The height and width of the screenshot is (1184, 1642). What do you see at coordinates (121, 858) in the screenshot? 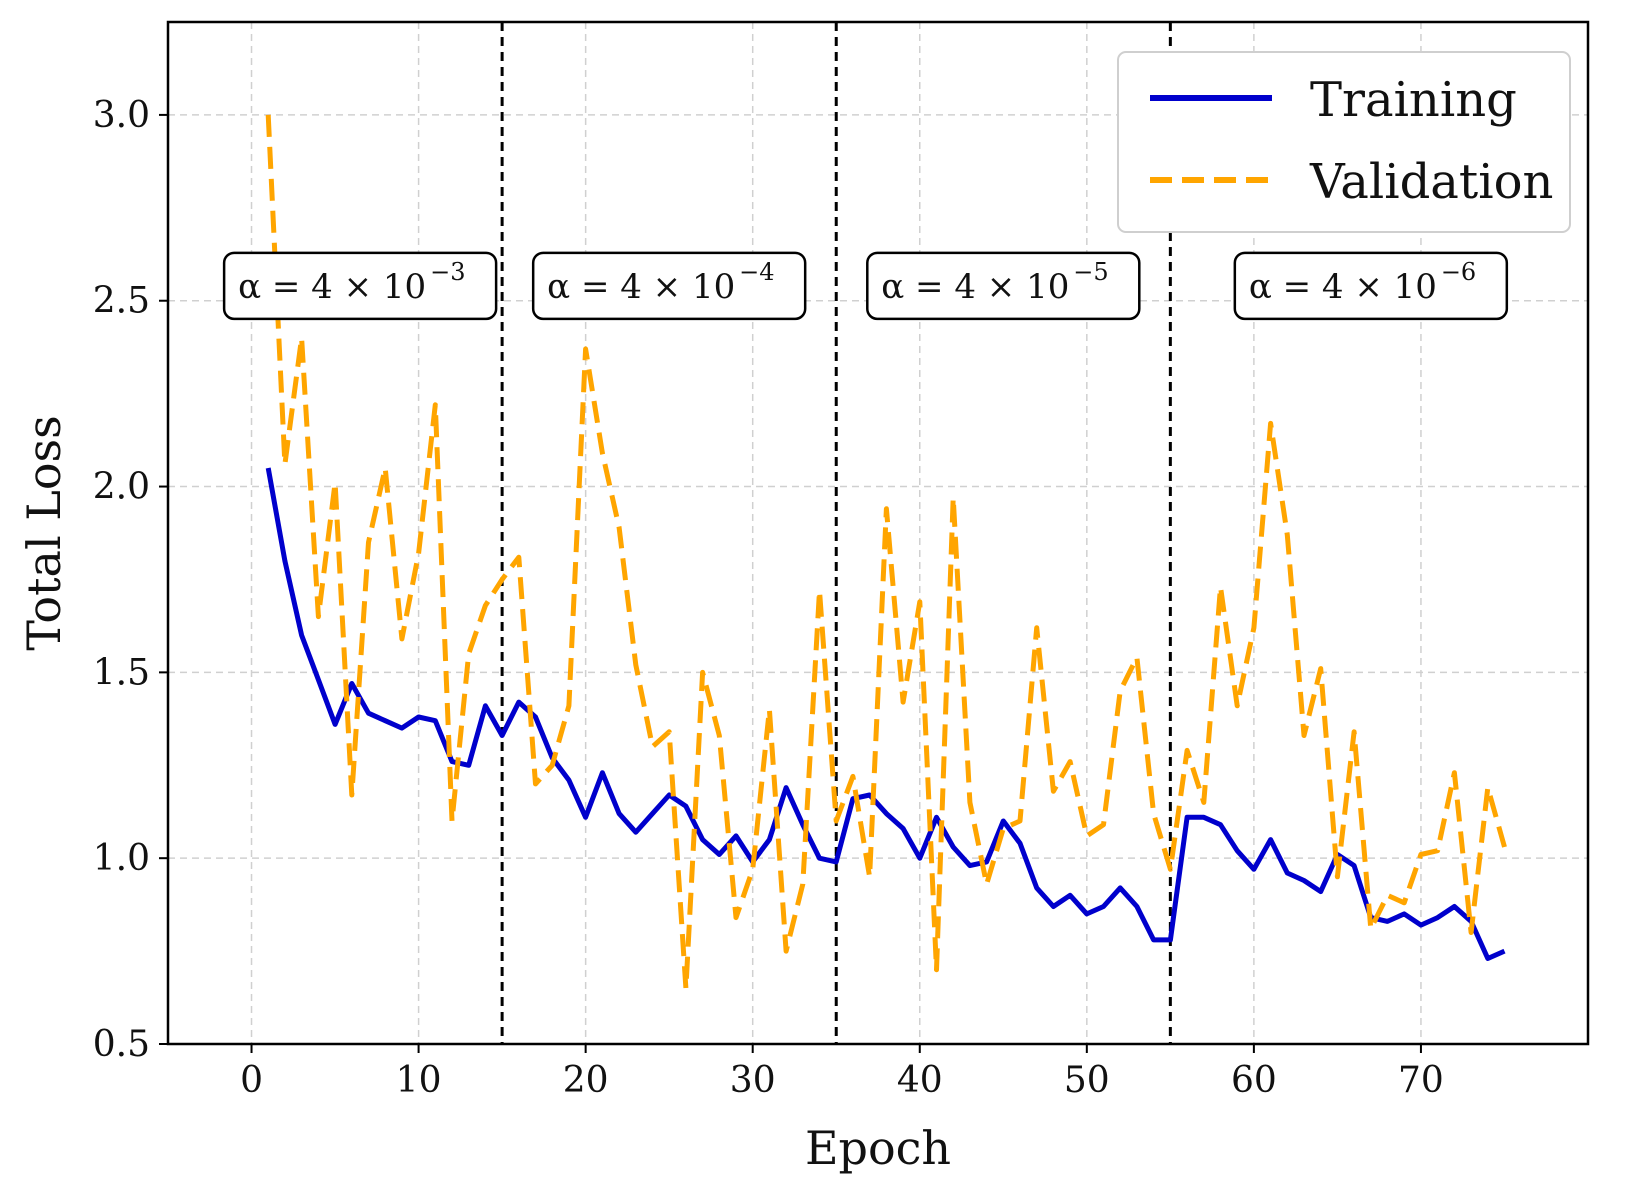
I see `y-tick-label: 1.0` at bounding box center [121, 858].